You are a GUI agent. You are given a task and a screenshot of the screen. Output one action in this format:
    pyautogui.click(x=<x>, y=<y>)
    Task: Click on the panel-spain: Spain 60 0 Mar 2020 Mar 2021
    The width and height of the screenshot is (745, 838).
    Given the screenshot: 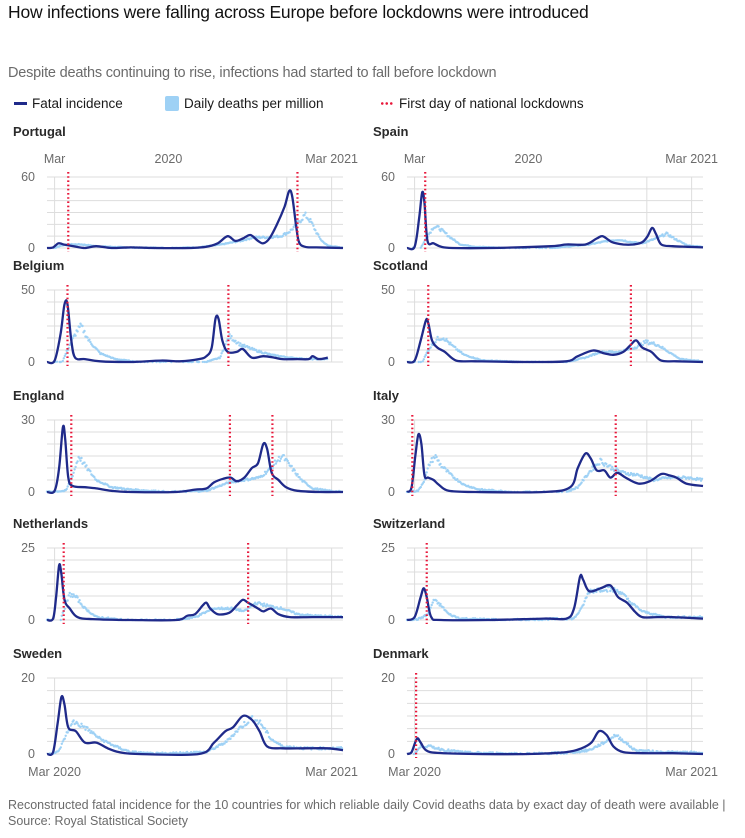 What is the action you would take?
    pyautogui.click(x=540, y=189)
    